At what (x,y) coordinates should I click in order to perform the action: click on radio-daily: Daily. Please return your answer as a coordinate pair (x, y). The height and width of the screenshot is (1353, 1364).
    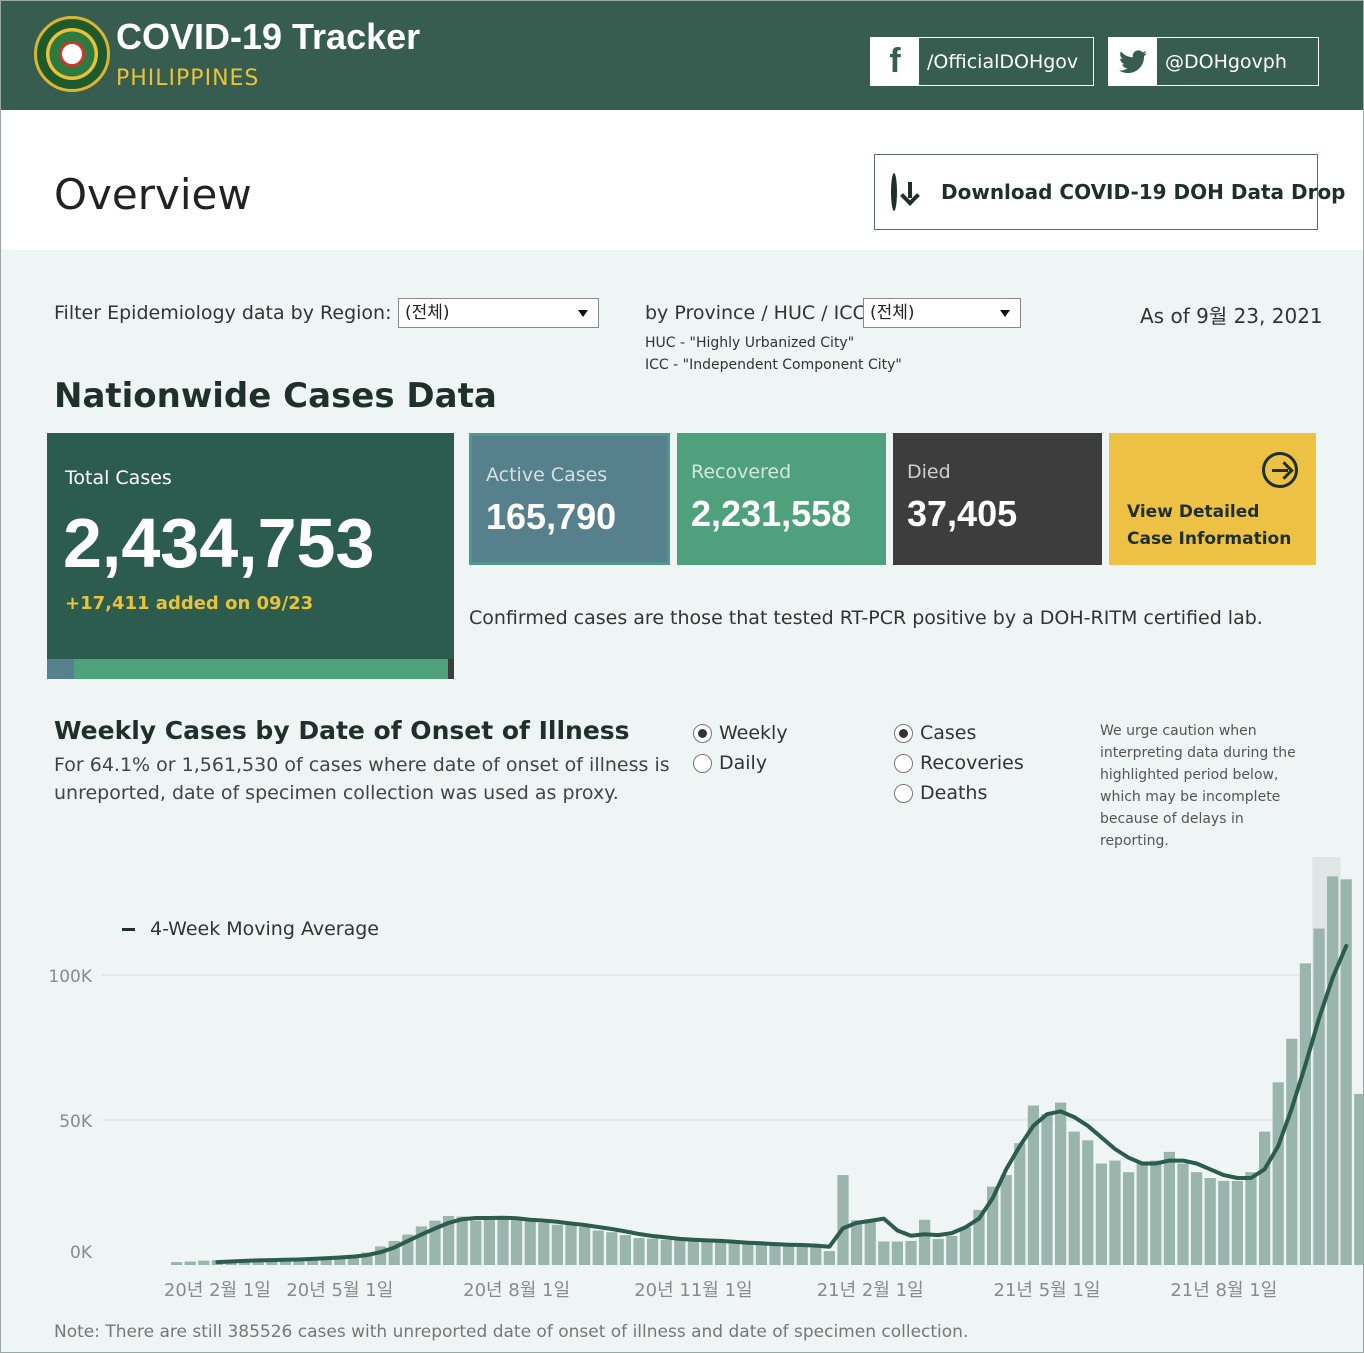
    Looking at the image, I should click on (730, 763).